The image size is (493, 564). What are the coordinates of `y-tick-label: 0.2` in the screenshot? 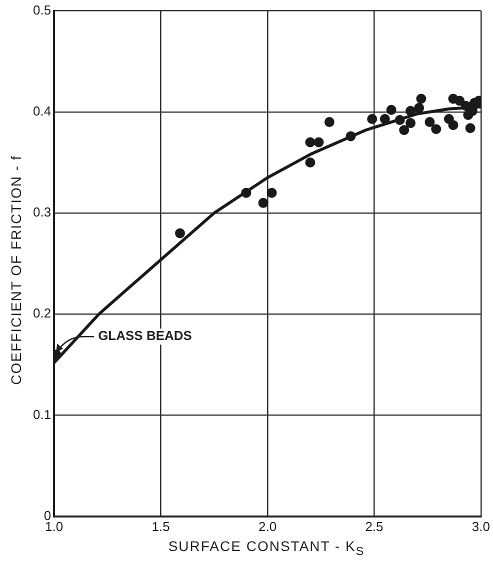 It's located at (42, 313).